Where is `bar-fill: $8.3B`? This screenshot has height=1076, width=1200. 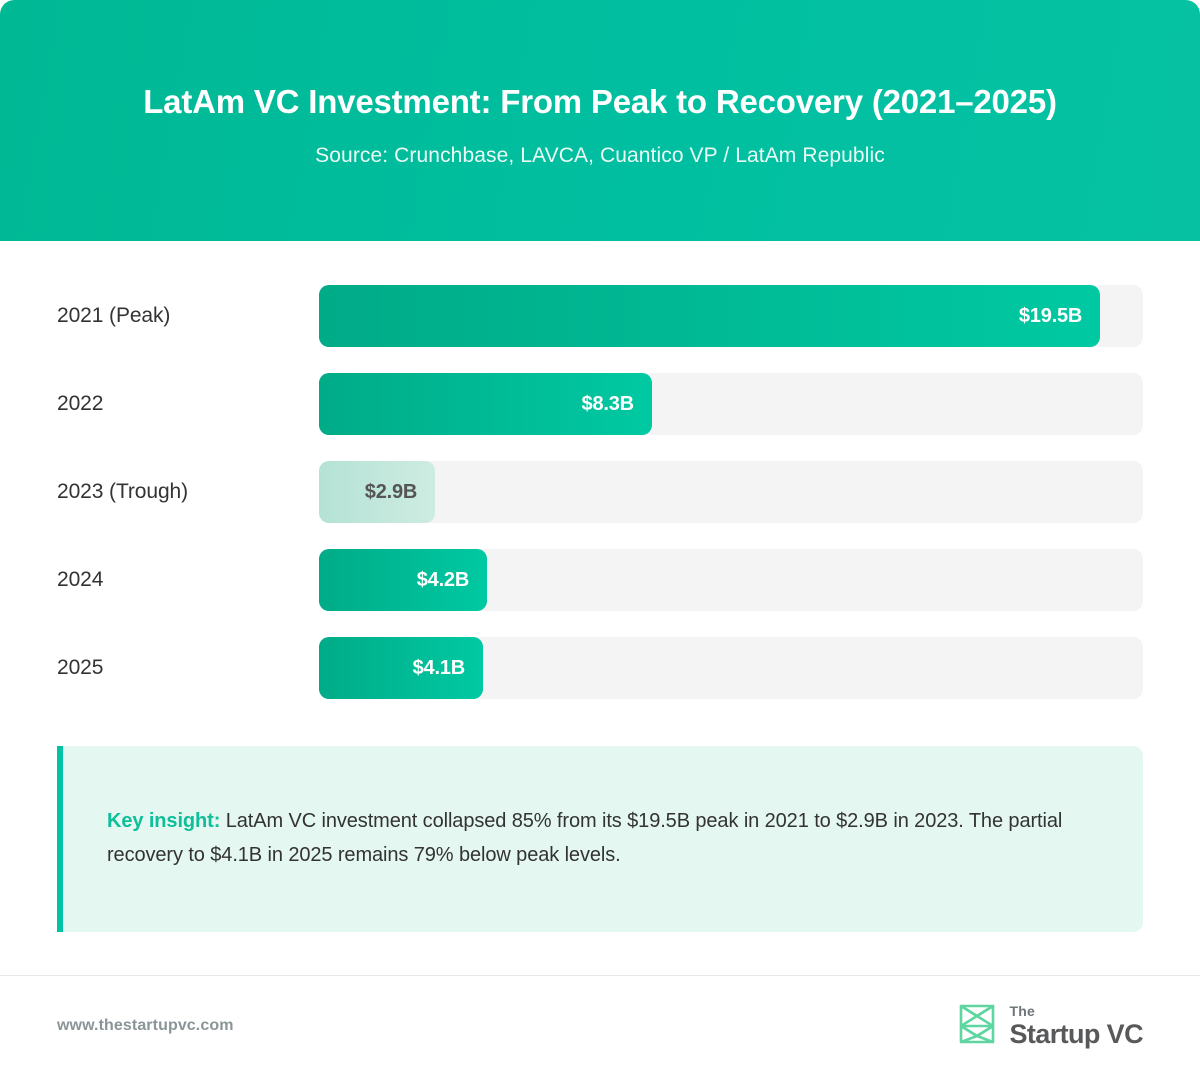
bar-fill: $8.3B is located at coordinates (485, 404).